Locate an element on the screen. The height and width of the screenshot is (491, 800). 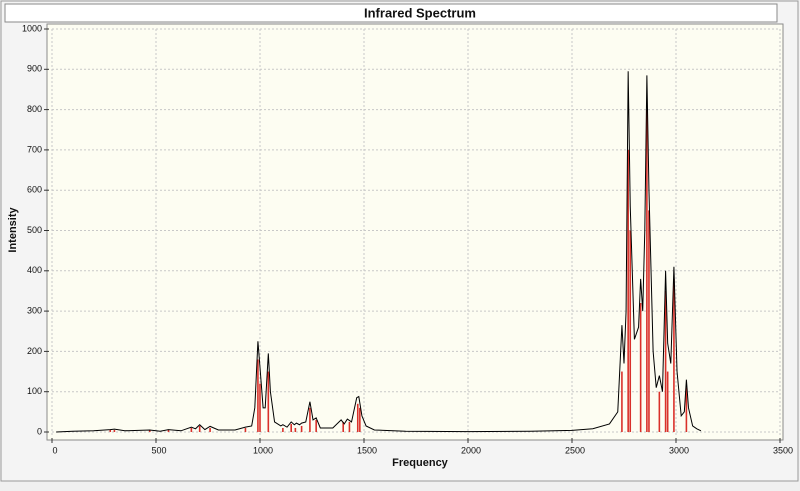
chart-title: Infrared Spectrum is located at coordinates (420, 12).